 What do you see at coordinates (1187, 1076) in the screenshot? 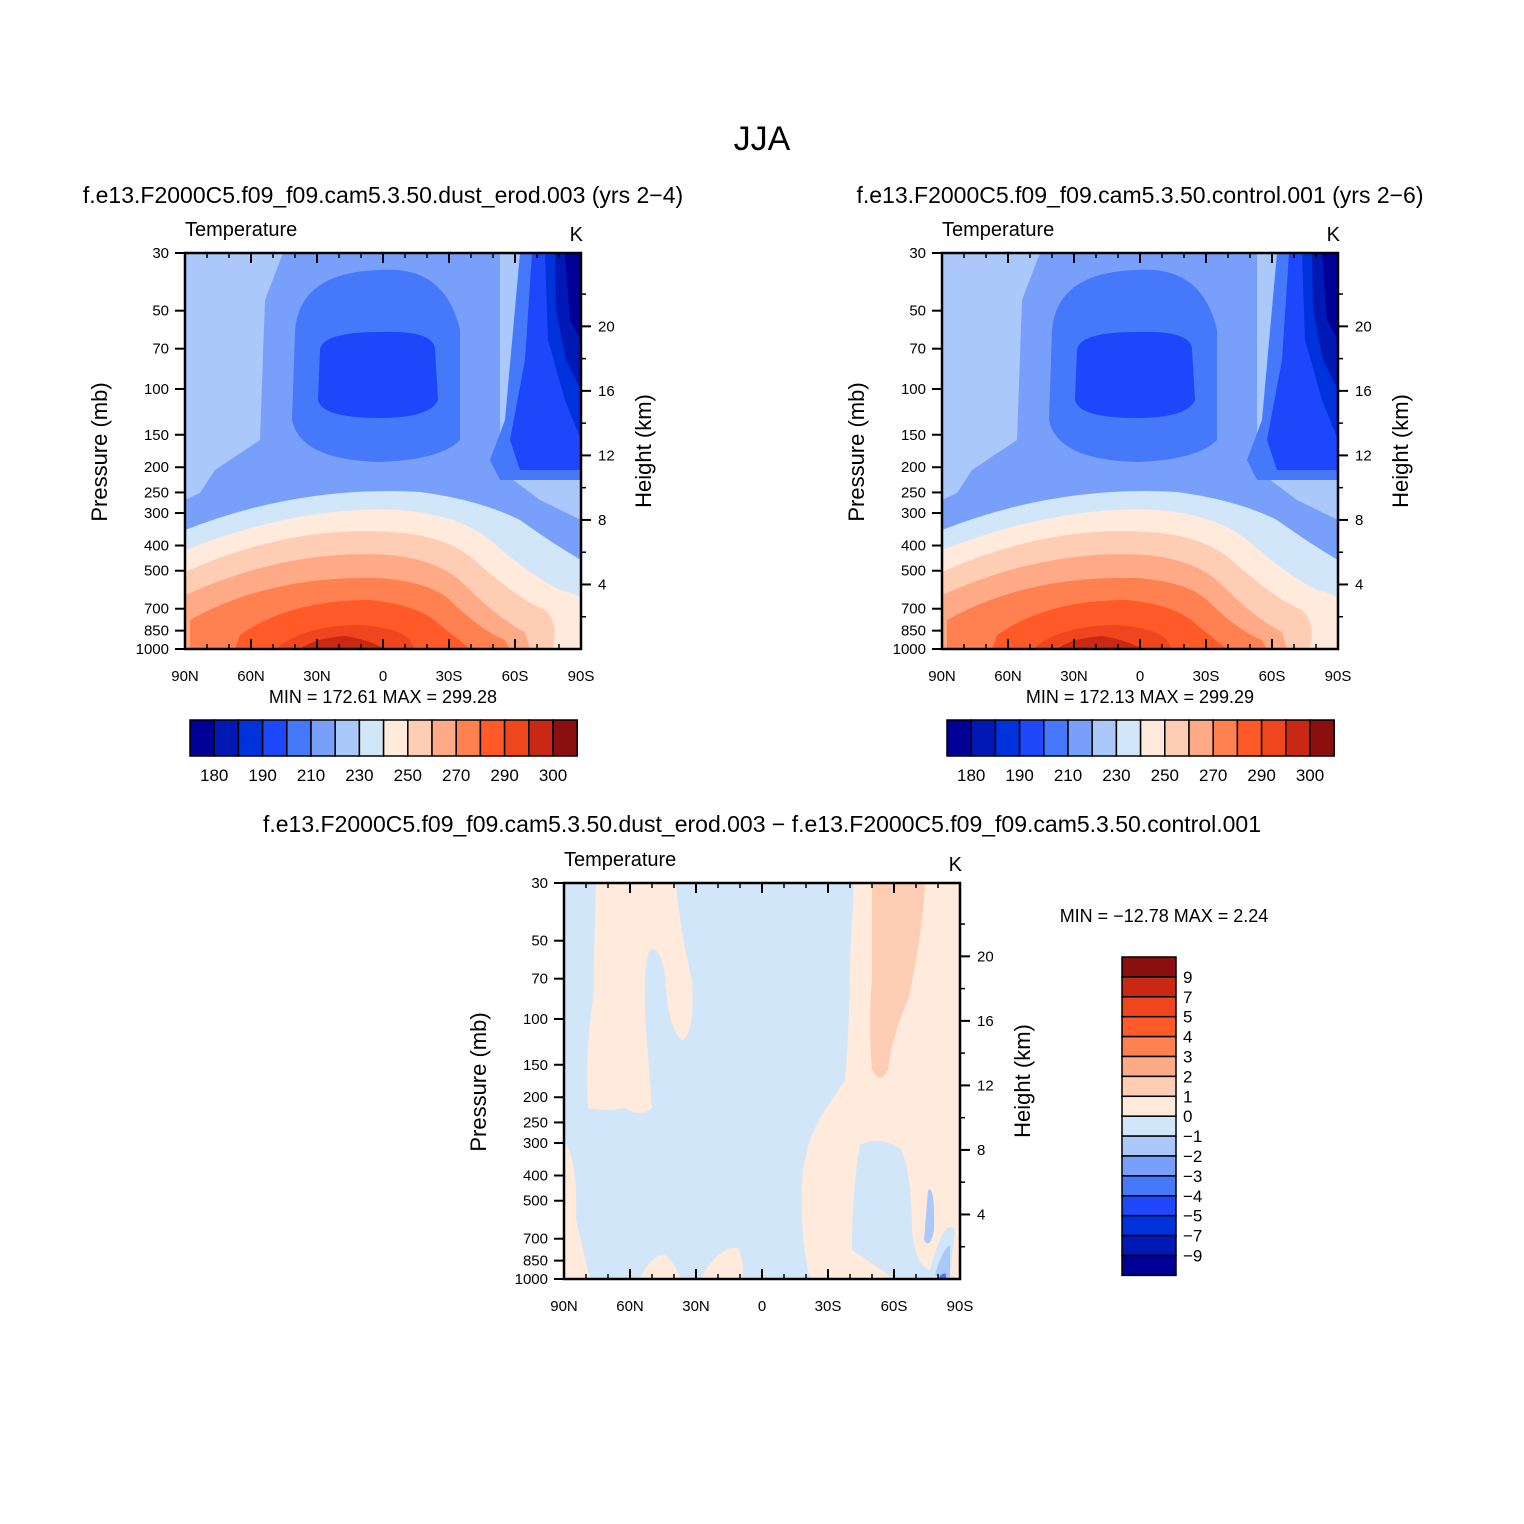
I see `colorbar-label: 2` at bounding box center [1187, 1076].